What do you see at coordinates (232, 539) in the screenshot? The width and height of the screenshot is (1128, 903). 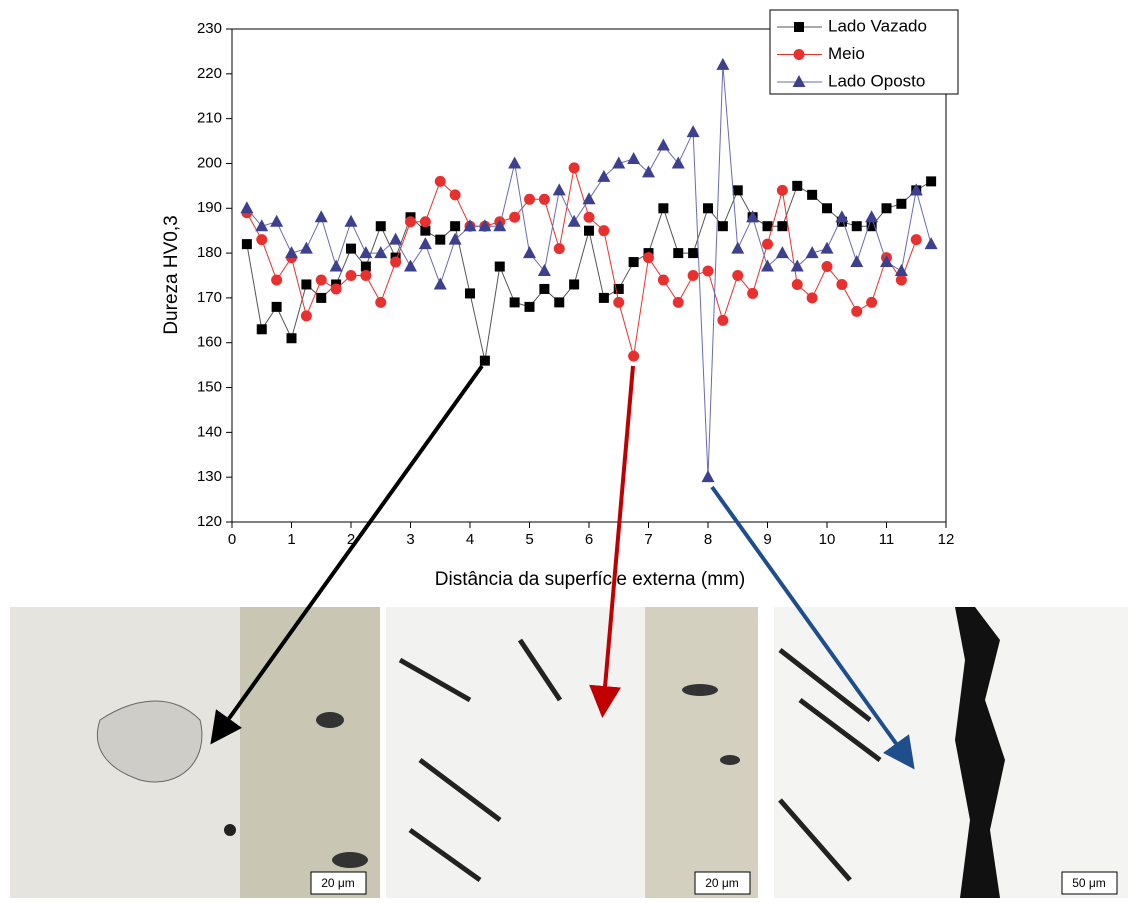 I see `x-tick-label: 0` at bounding box center [232, 539].